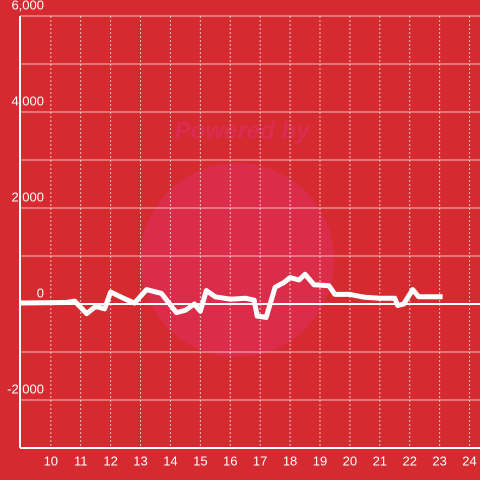 The height and width of the screenshot is (480, 480). Describe the element at coordinates (40, 292) in the screenshot. I see `y-tick-label: 0` at that location.